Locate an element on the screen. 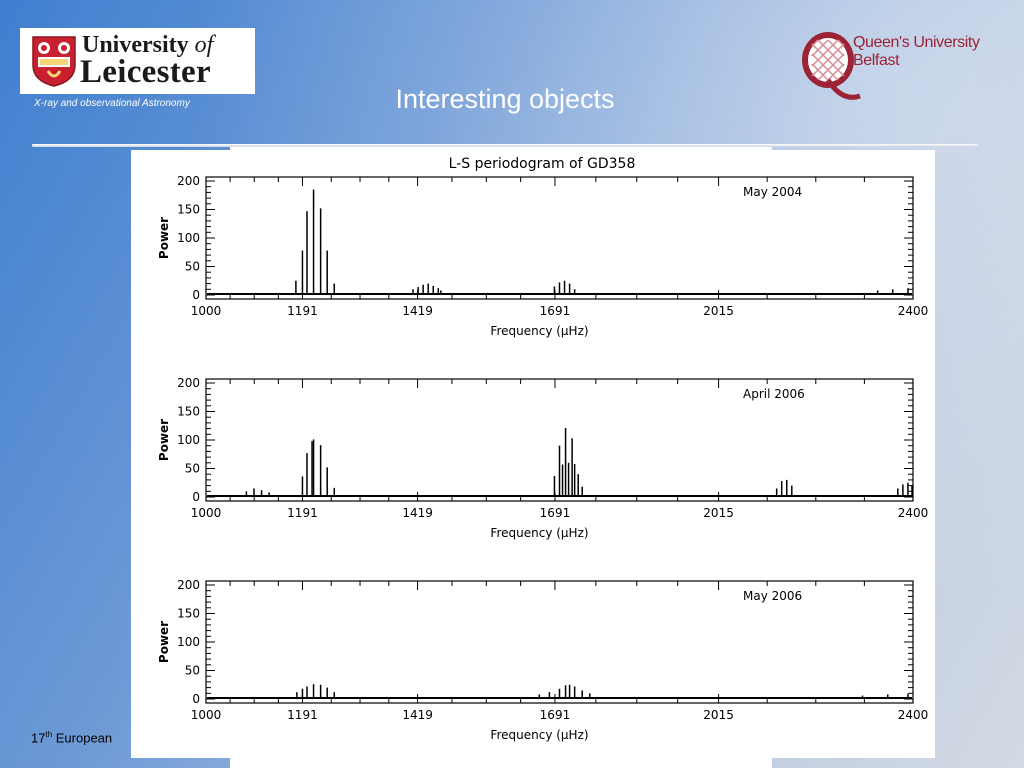 This screenshot has height=768, width=1024. qub-line1: Queen's University is located at coordinates (916, 42).